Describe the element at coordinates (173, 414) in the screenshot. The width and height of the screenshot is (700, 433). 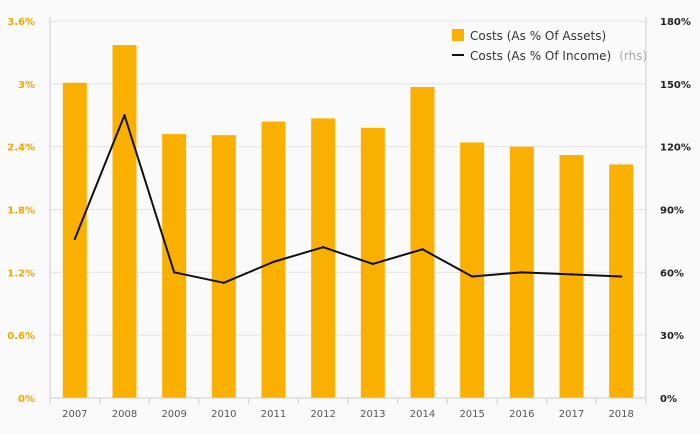
I see `x-tick-label: 2009` at that location.